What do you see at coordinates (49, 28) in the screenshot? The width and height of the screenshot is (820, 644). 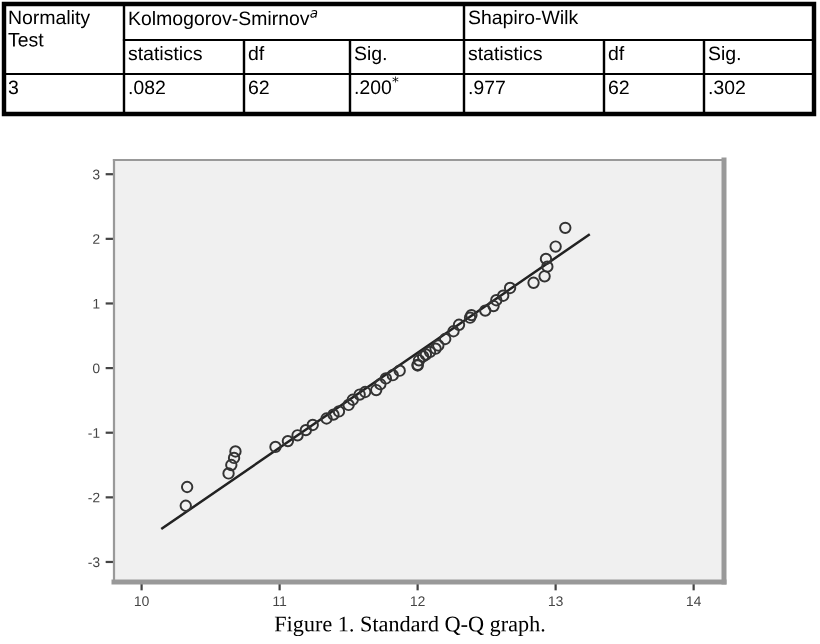 I see `text: Normality Test` at bounding box center [49, 28].